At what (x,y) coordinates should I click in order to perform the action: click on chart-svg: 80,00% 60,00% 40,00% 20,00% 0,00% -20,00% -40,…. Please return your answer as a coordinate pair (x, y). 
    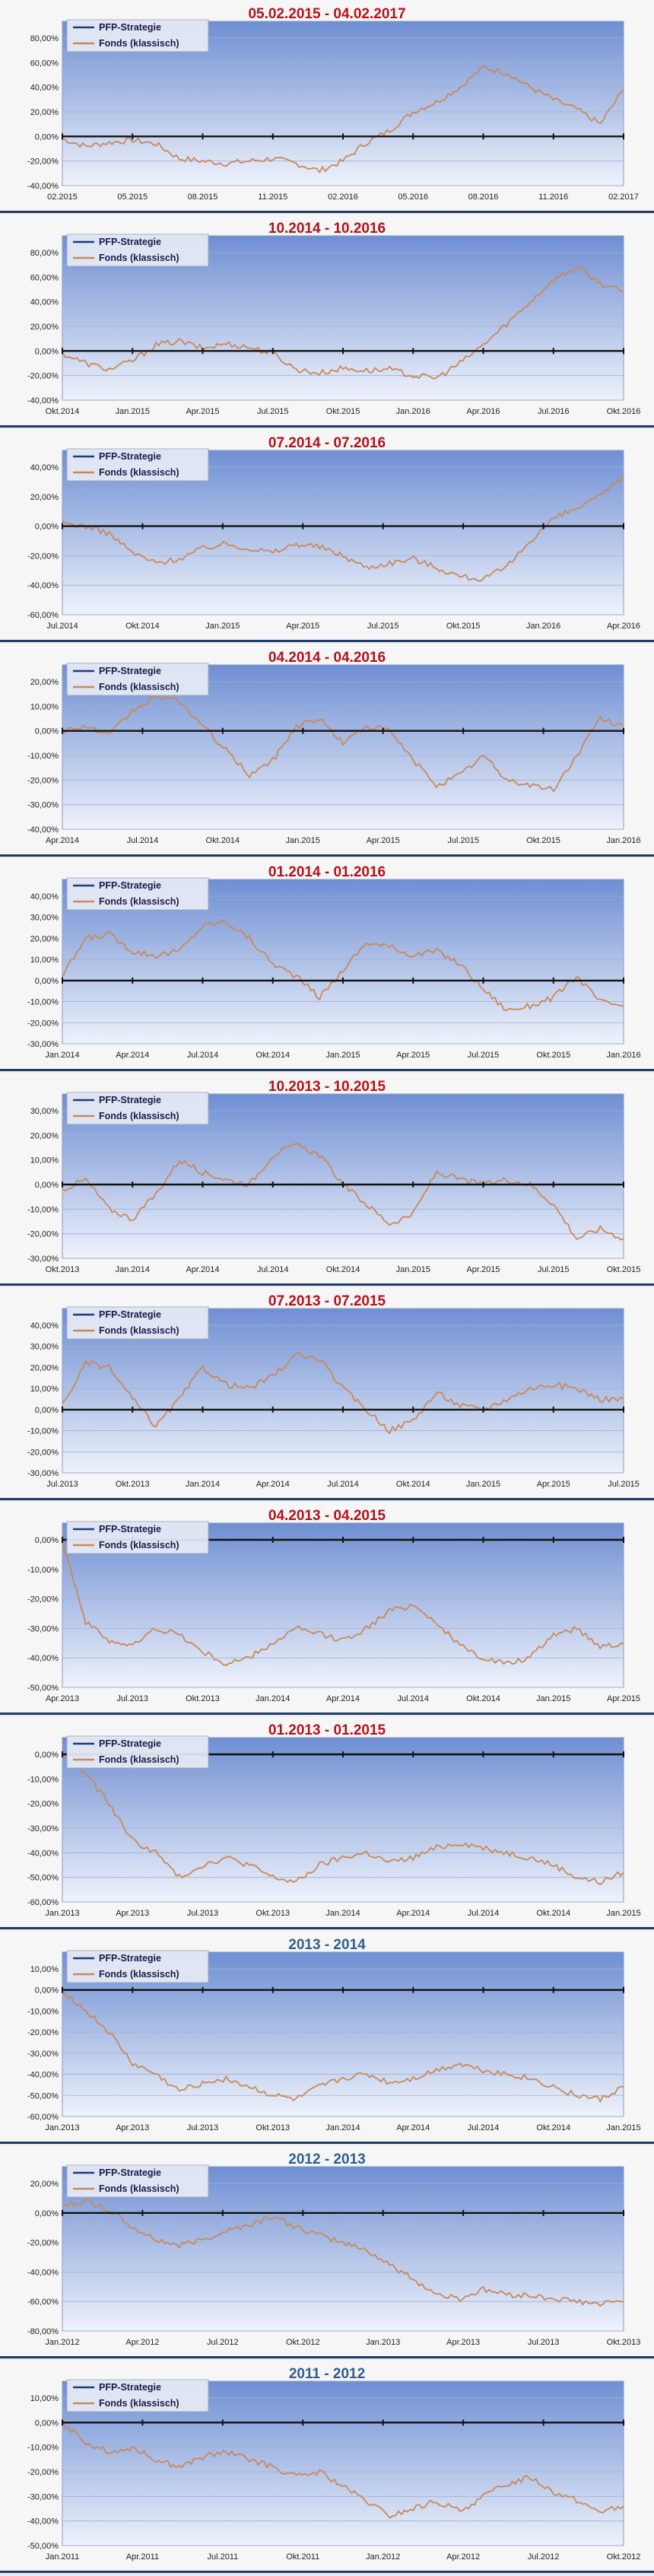
    Looking at the image, I should click on (333, 325).